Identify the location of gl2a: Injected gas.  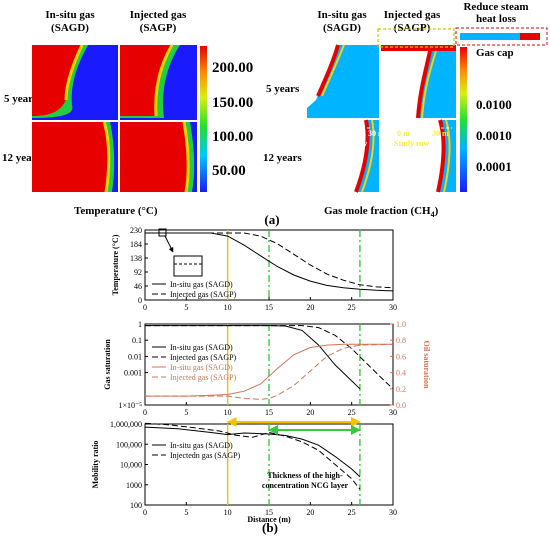
(412, 15).